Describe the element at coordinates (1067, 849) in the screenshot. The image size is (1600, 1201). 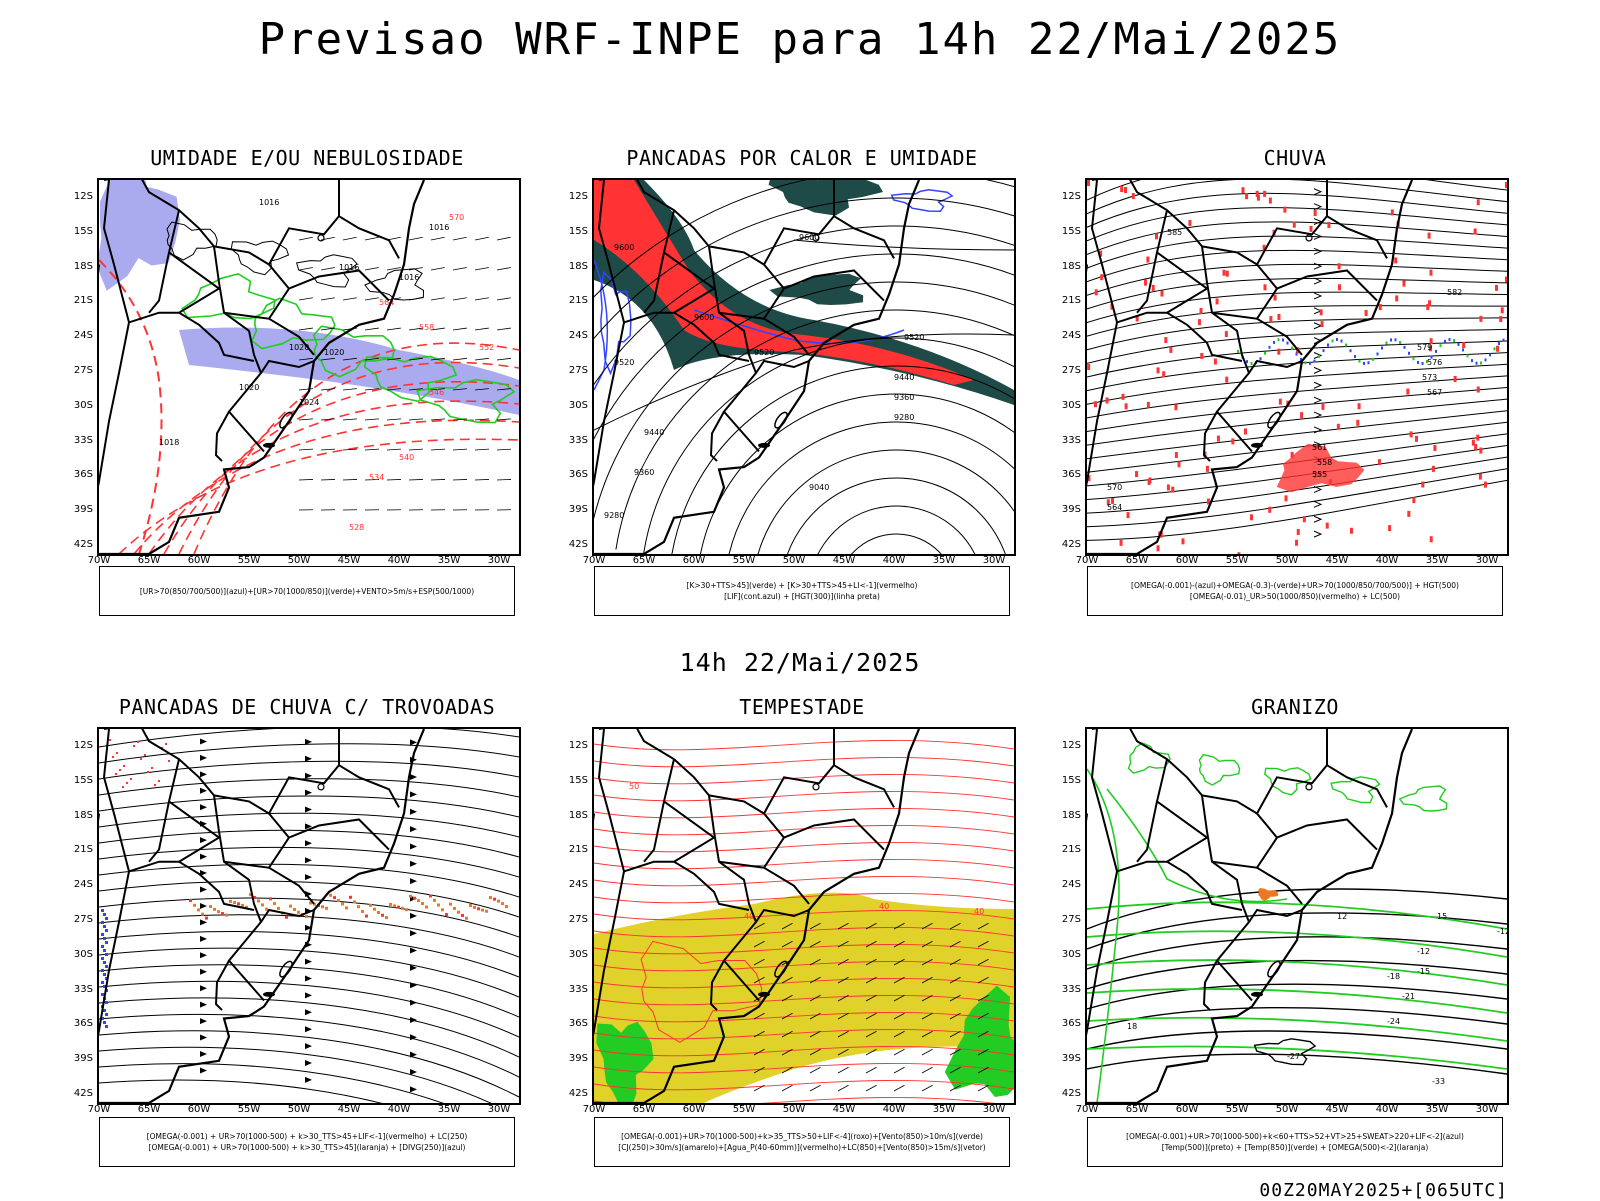
I see `latitude-tick-label: 21S` at that location.